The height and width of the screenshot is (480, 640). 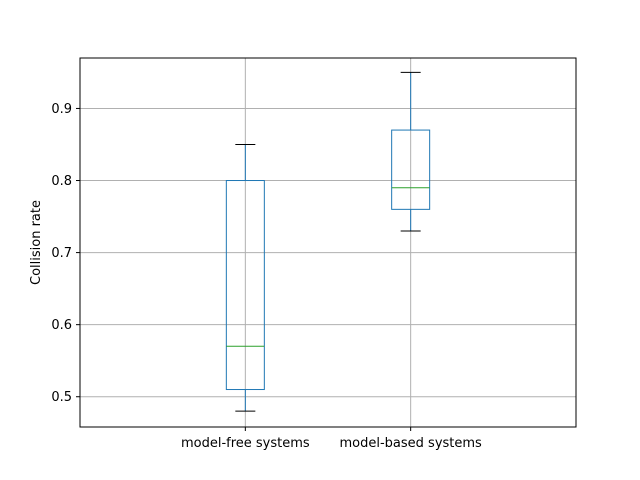 I want to click on y-axis-label: Collision rate, so click(x=36, y=242).